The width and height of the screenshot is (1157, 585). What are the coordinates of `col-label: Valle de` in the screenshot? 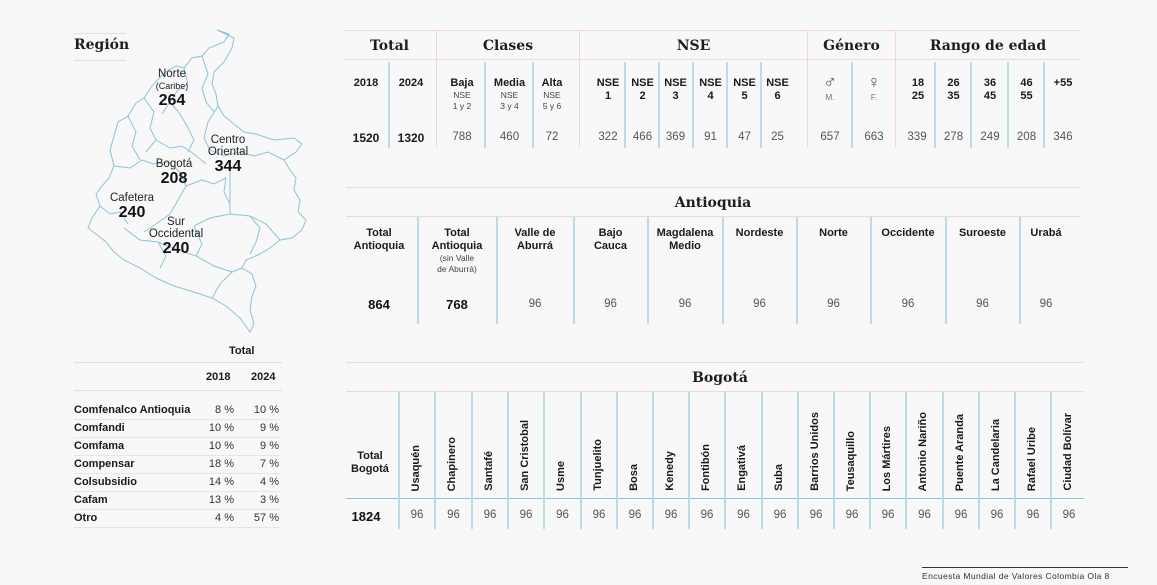 It's located at (535, 233).